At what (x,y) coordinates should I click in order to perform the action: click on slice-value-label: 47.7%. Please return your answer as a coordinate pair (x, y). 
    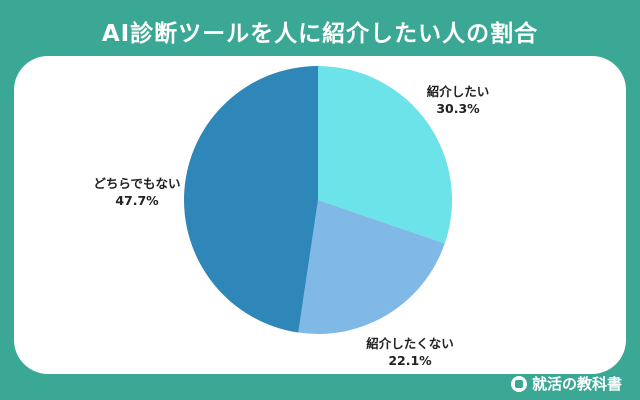
    Looking at the image, I should click on (137, 200).